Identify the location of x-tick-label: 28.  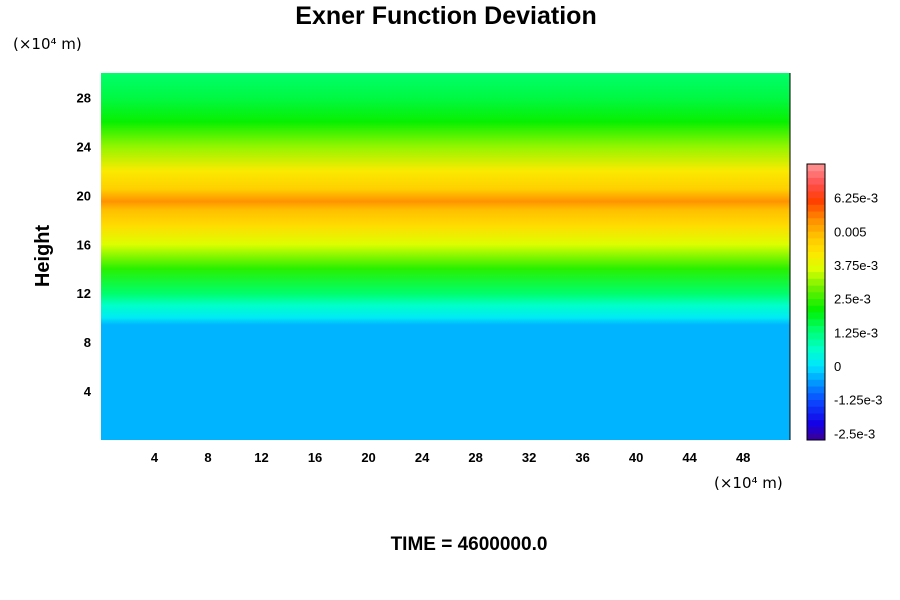
(475, 457).